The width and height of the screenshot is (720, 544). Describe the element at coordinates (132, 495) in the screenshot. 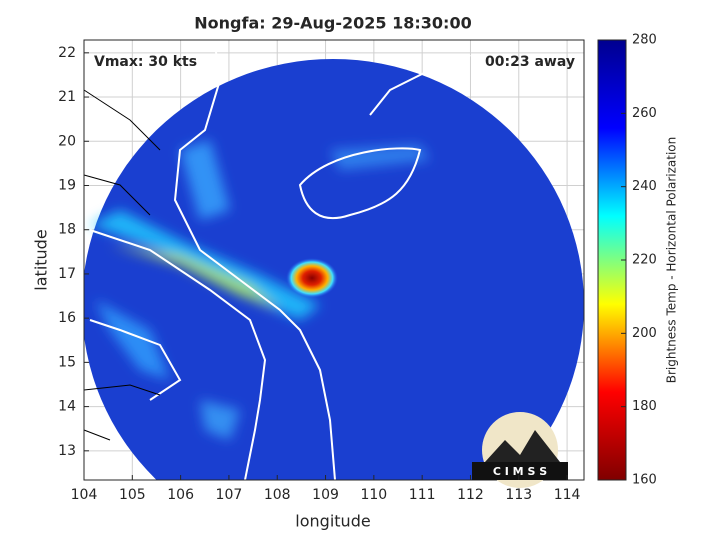

I see `x-tick-label: 105` at that location.